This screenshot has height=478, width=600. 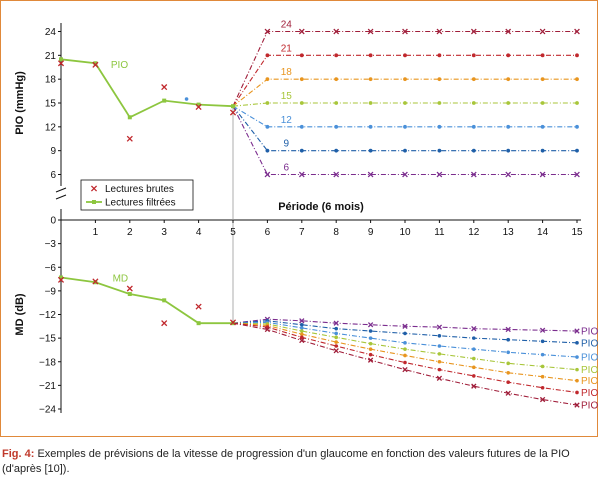 What do you see at coordinates (51, 104) in the screenshot?
I see `top-y-tick-label: 15` at bounding box center [51, 104].